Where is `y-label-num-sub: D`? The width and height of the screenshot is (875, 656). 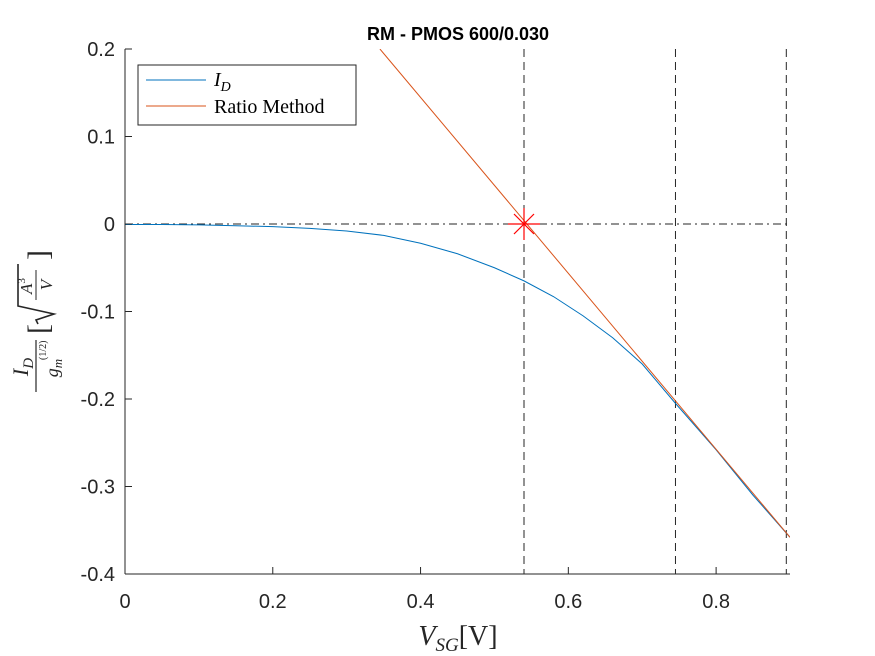
y-label-num-sub: D is located at coordinates (29, 364).